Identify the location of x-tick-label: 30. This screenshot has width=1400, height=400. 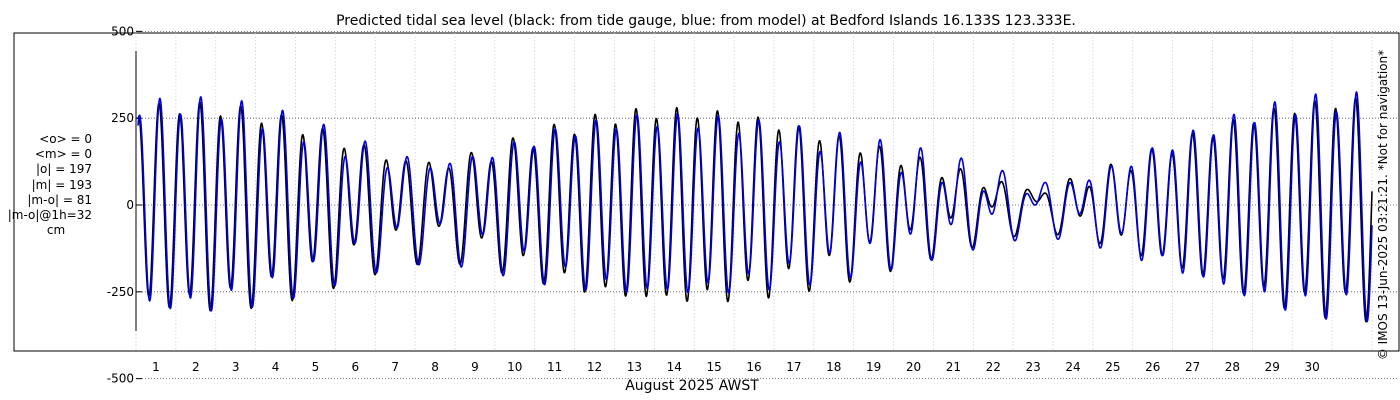
(1312, 367).